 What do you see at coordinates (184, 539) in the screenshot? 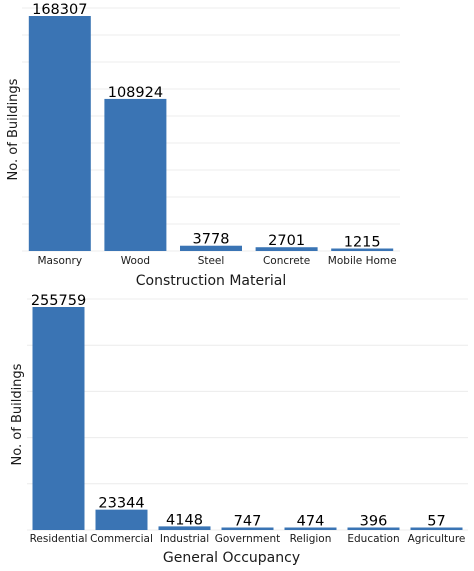
I see `tick-label-industrial: Industrial` at bounding box center [184, 539].